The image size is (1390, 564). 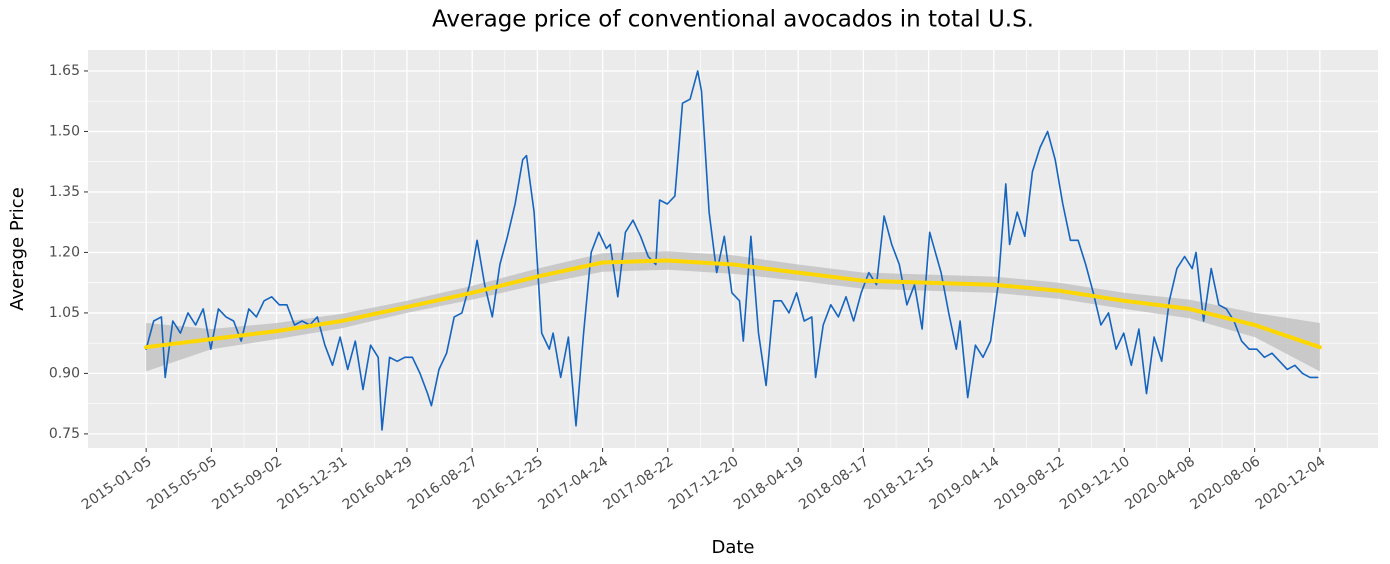 What do you see at coordinates (17, 249) in the screenshot?
I see `y-axis-label: Average Price` at bounding box center [17, 249].